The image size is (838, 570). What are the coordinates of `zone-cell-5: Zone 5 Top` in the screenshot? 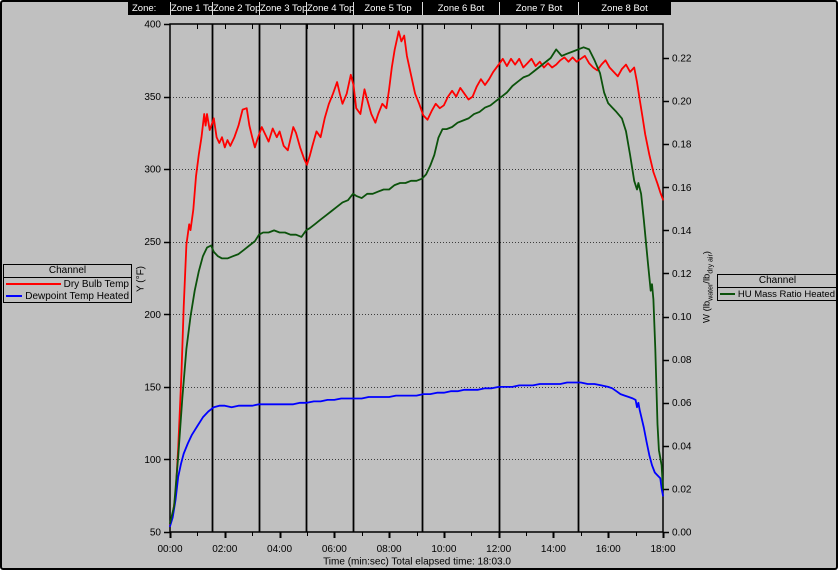 It's located at (387, 8).